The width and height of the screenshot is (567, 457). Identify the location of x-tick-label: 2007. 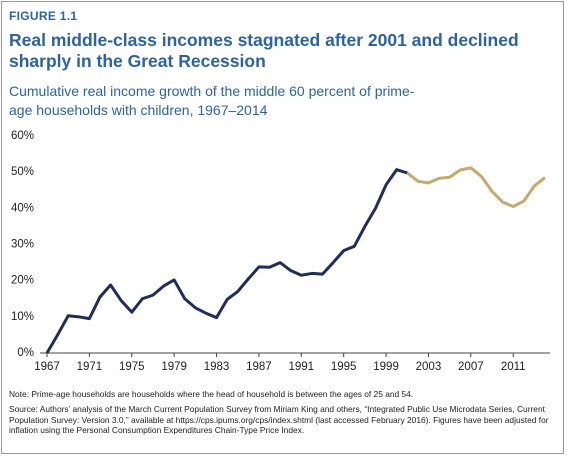
(471, 367).